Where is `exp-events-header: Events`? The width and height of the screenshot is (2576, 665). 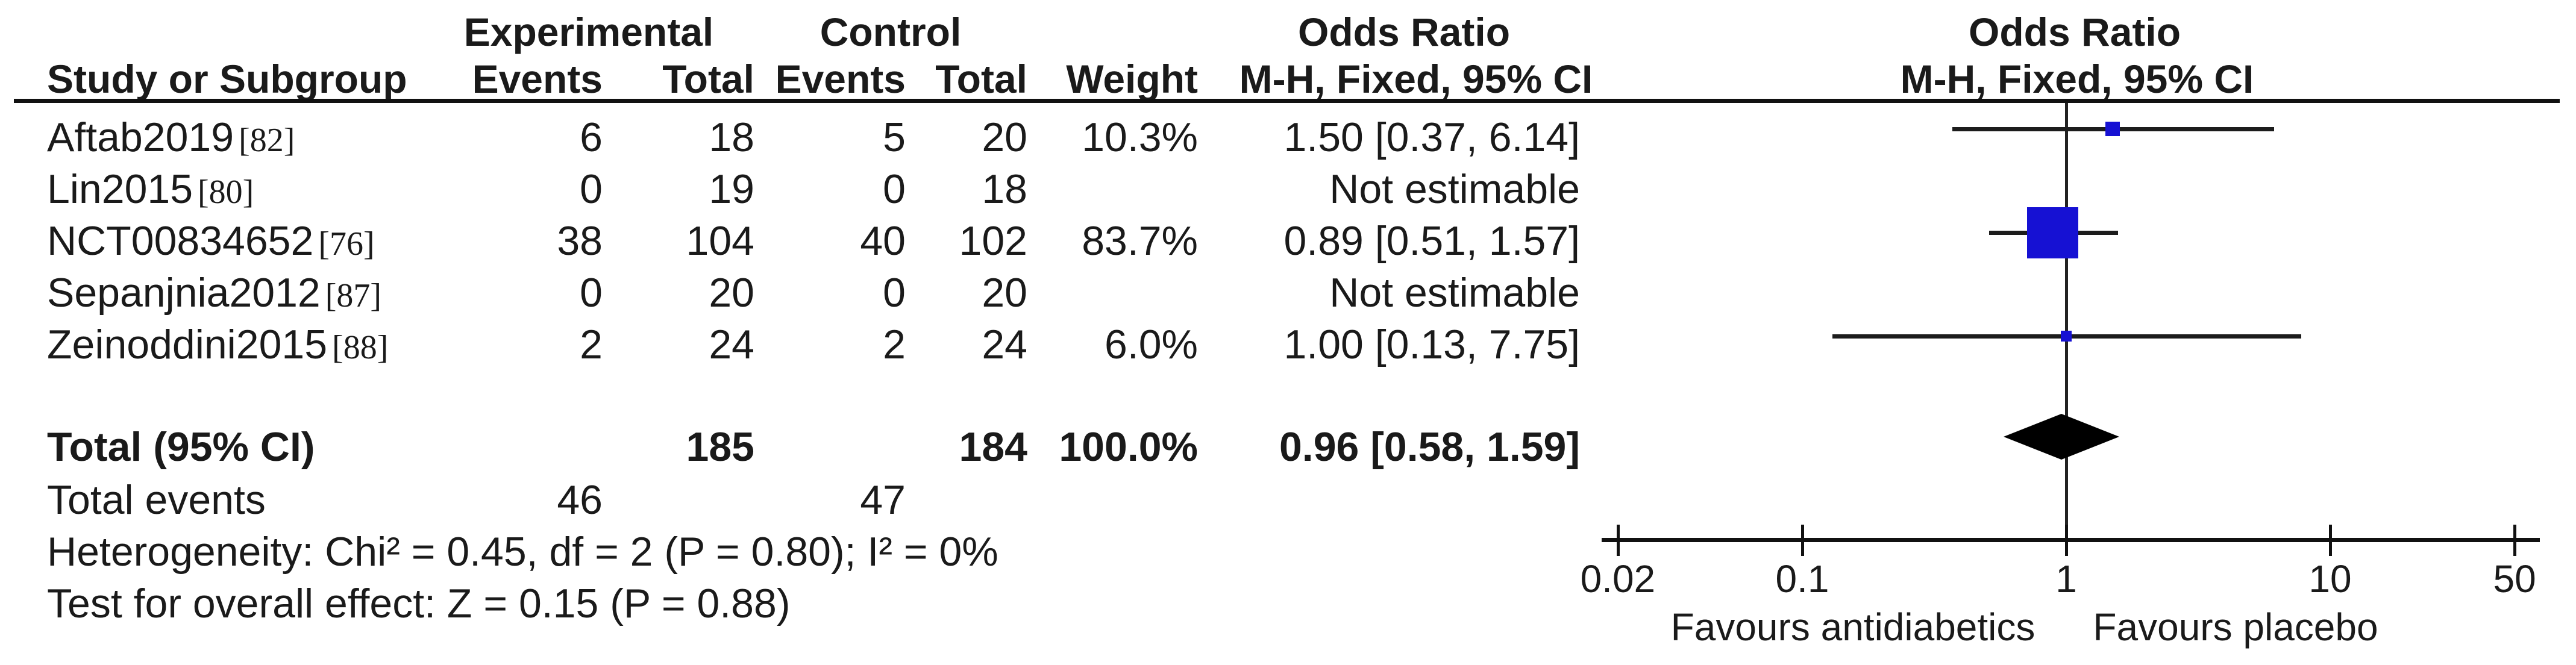 exp-events-header: Events is located at coordinates (537, 79).